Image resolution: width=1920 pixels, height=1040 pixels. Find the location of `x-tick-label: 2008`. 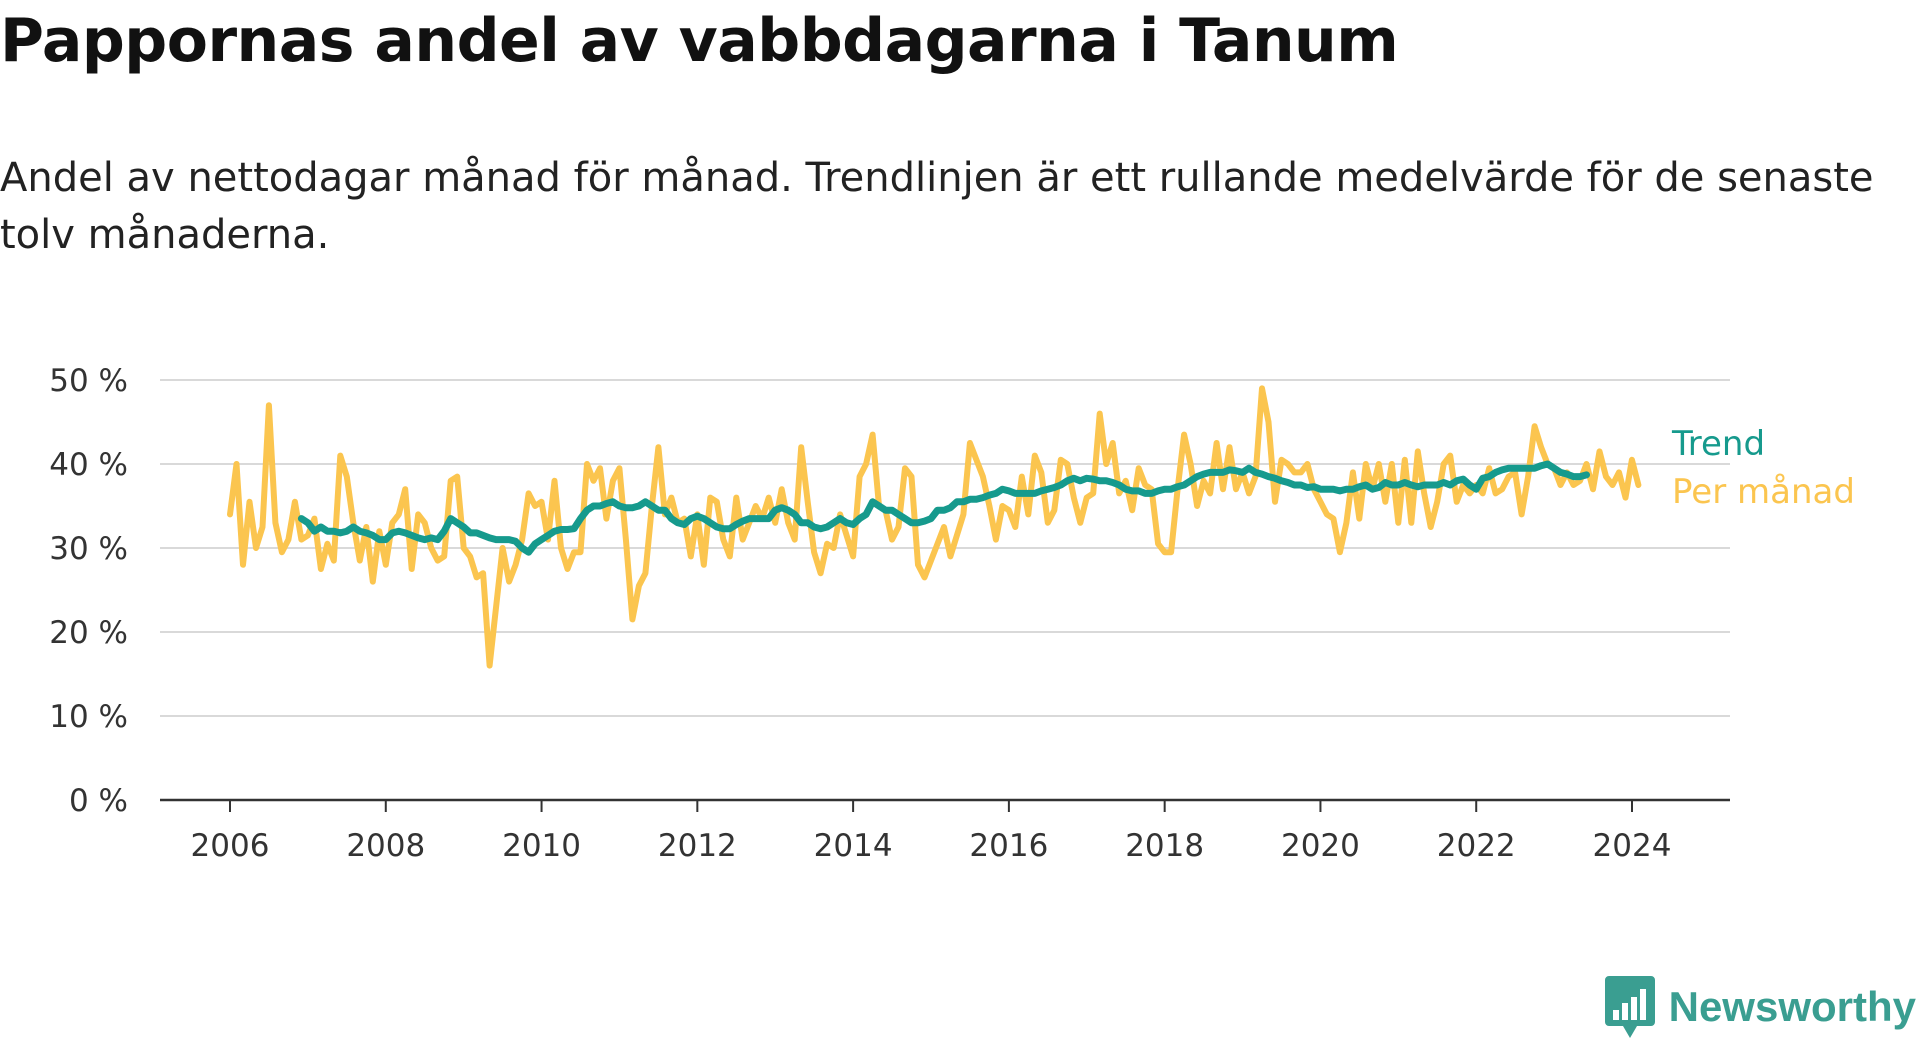

x-tick-label: 2008 is located at coordinates (385, 846).